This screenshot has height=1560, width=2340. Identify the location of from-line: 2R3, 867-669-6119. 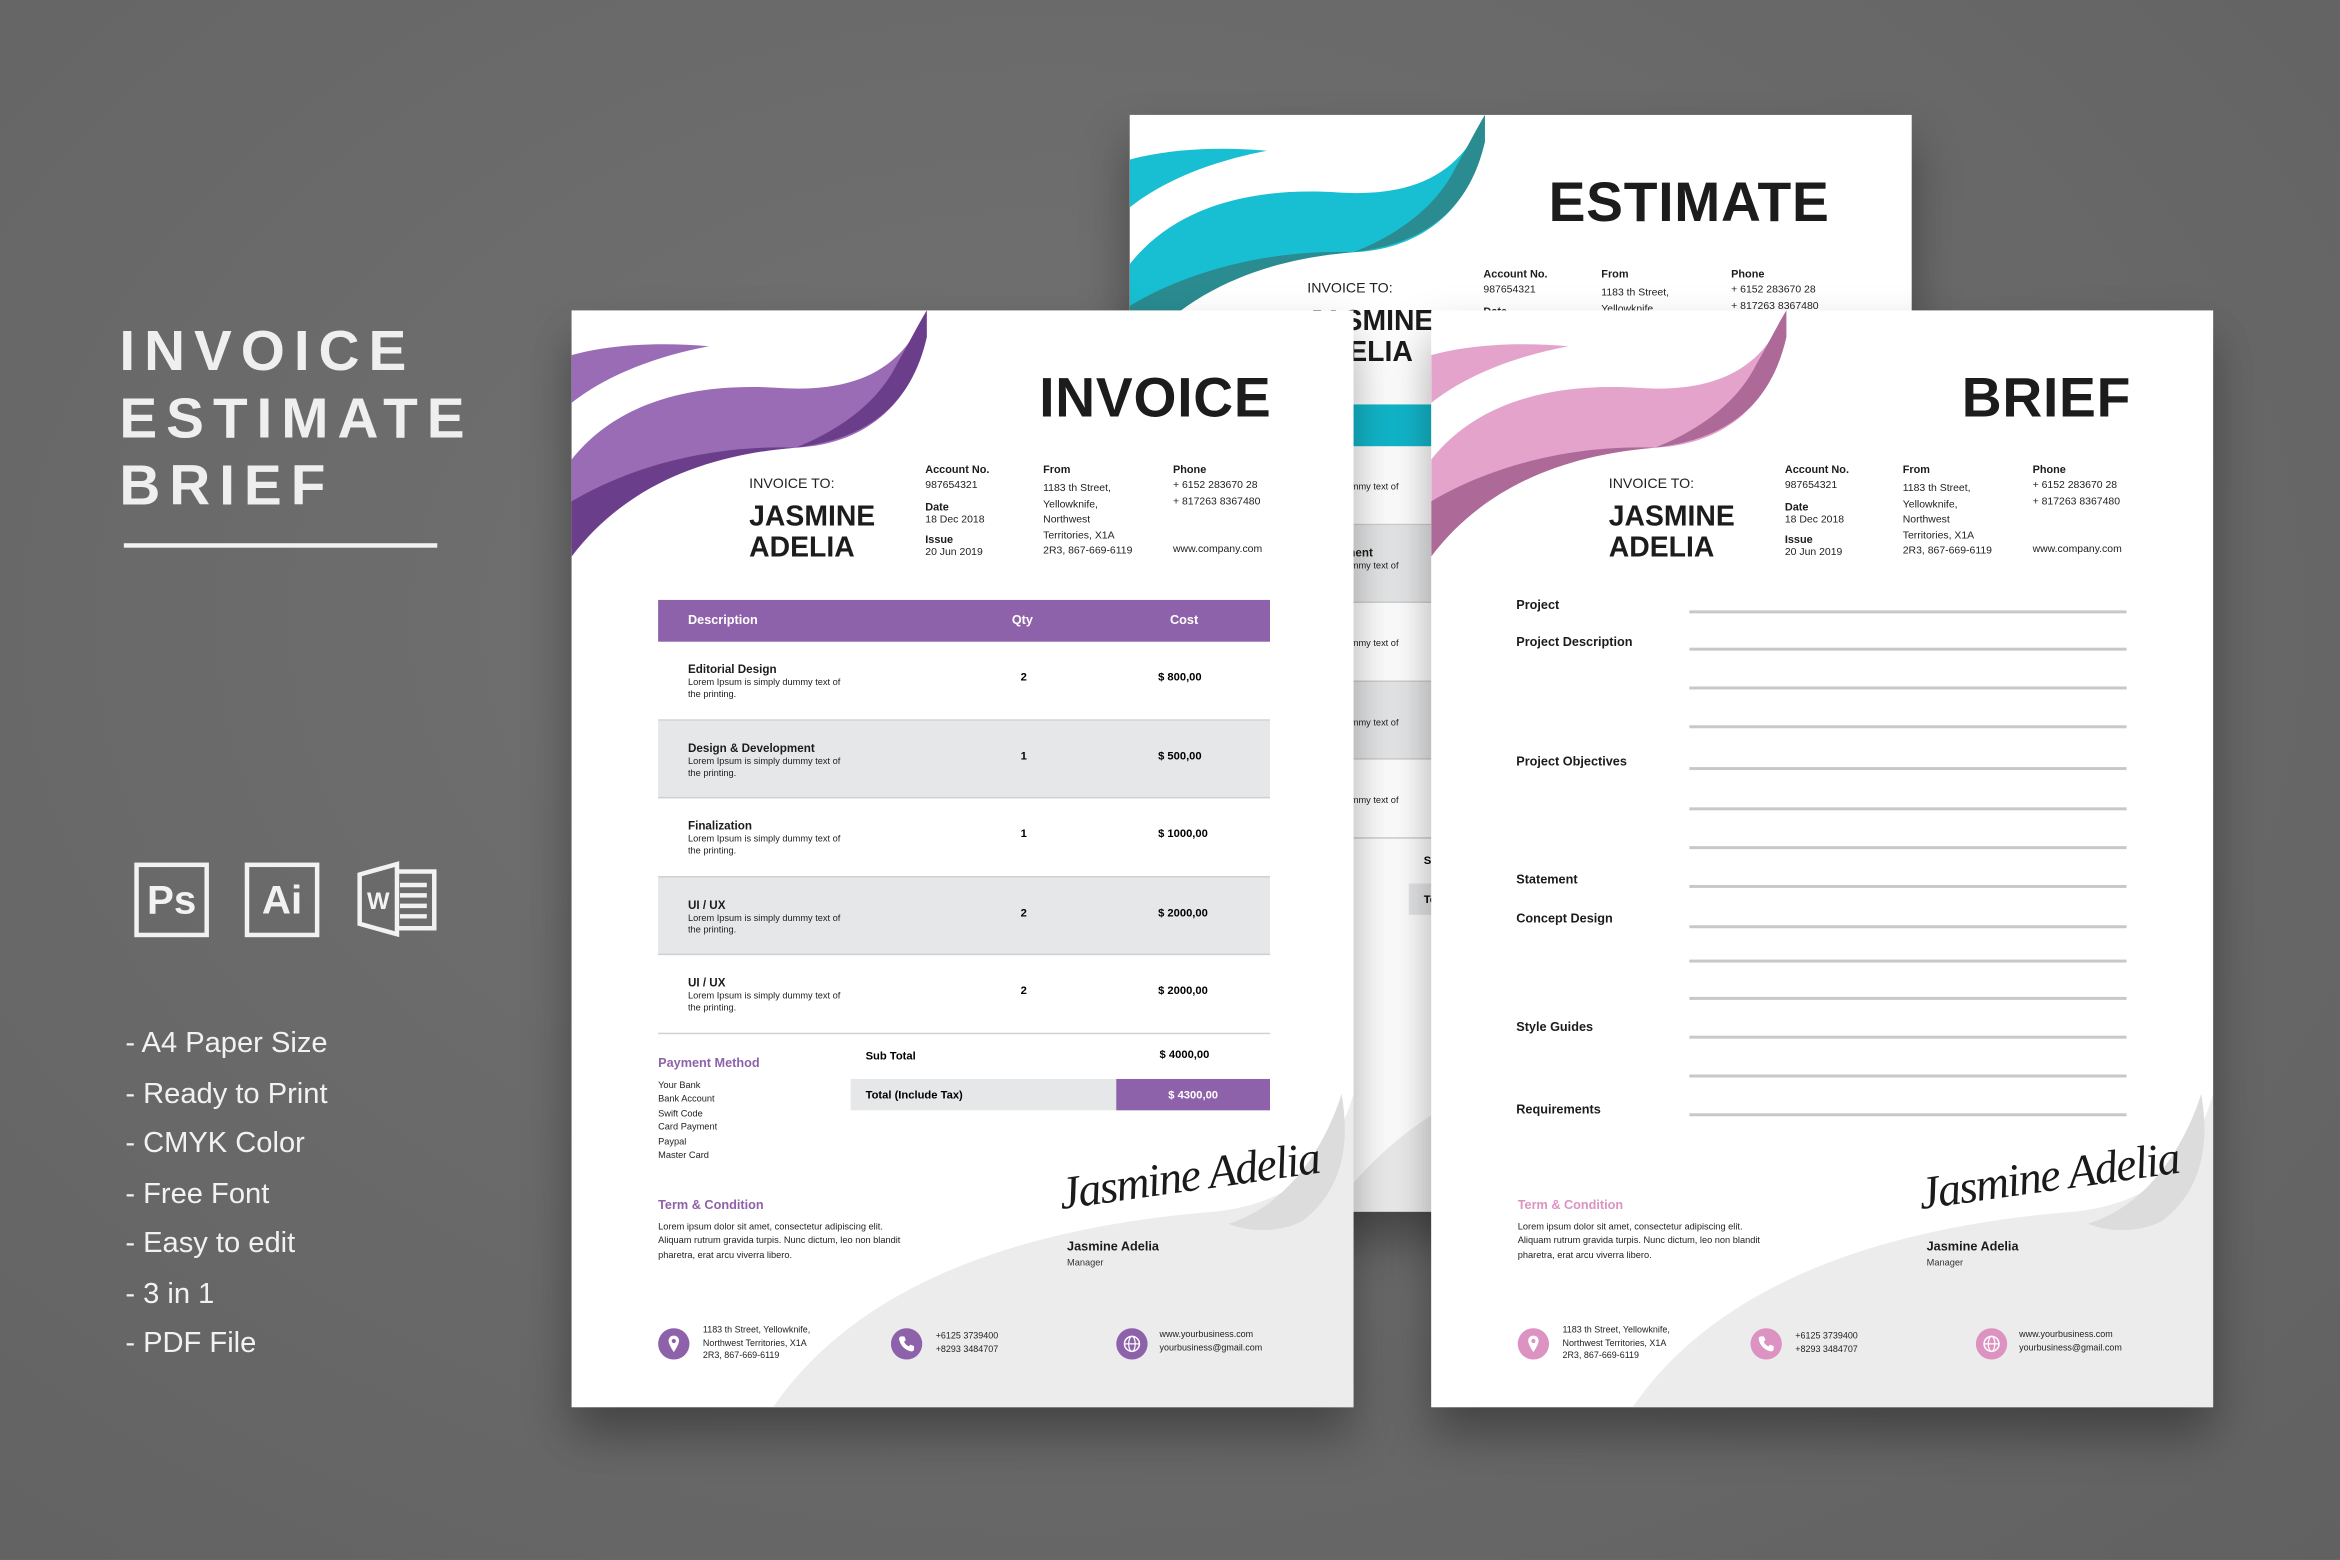
(1947, 551).